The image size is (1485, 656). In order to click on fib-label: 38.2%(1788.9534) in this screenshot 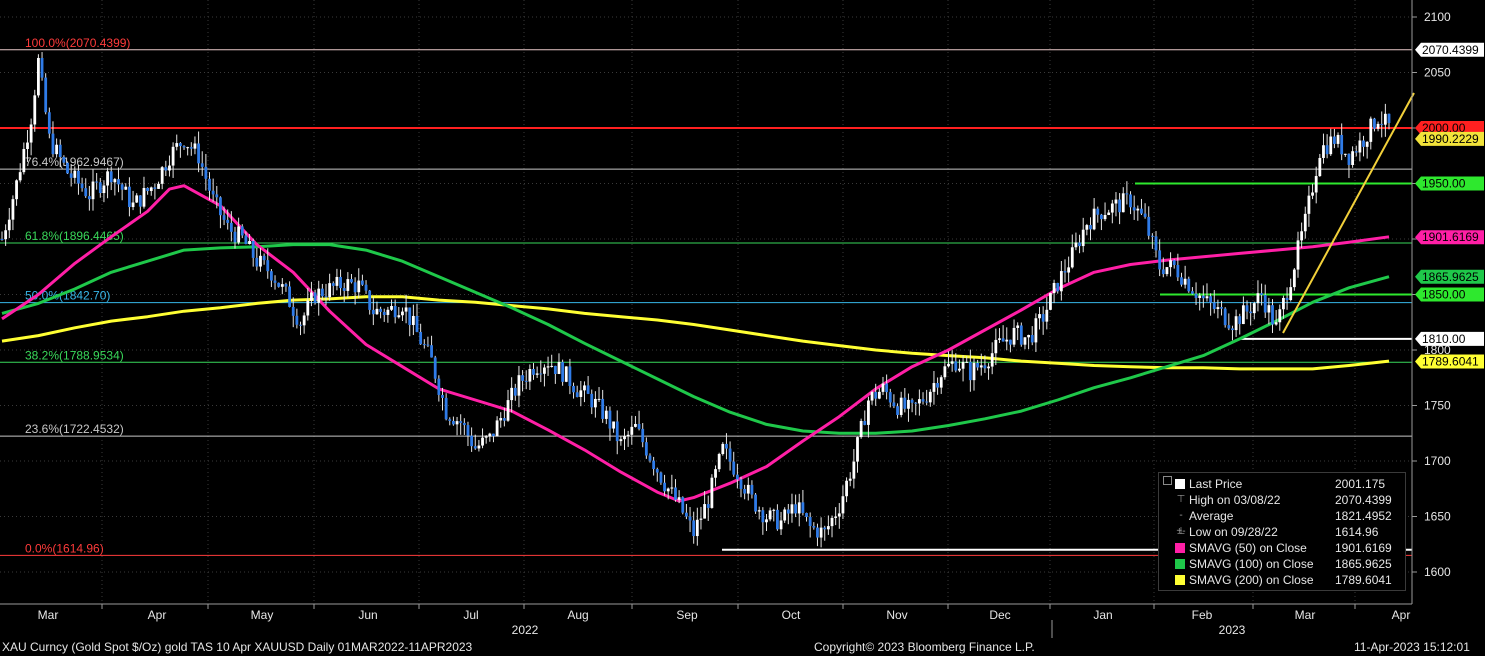, I will do `click(74, 355)`.